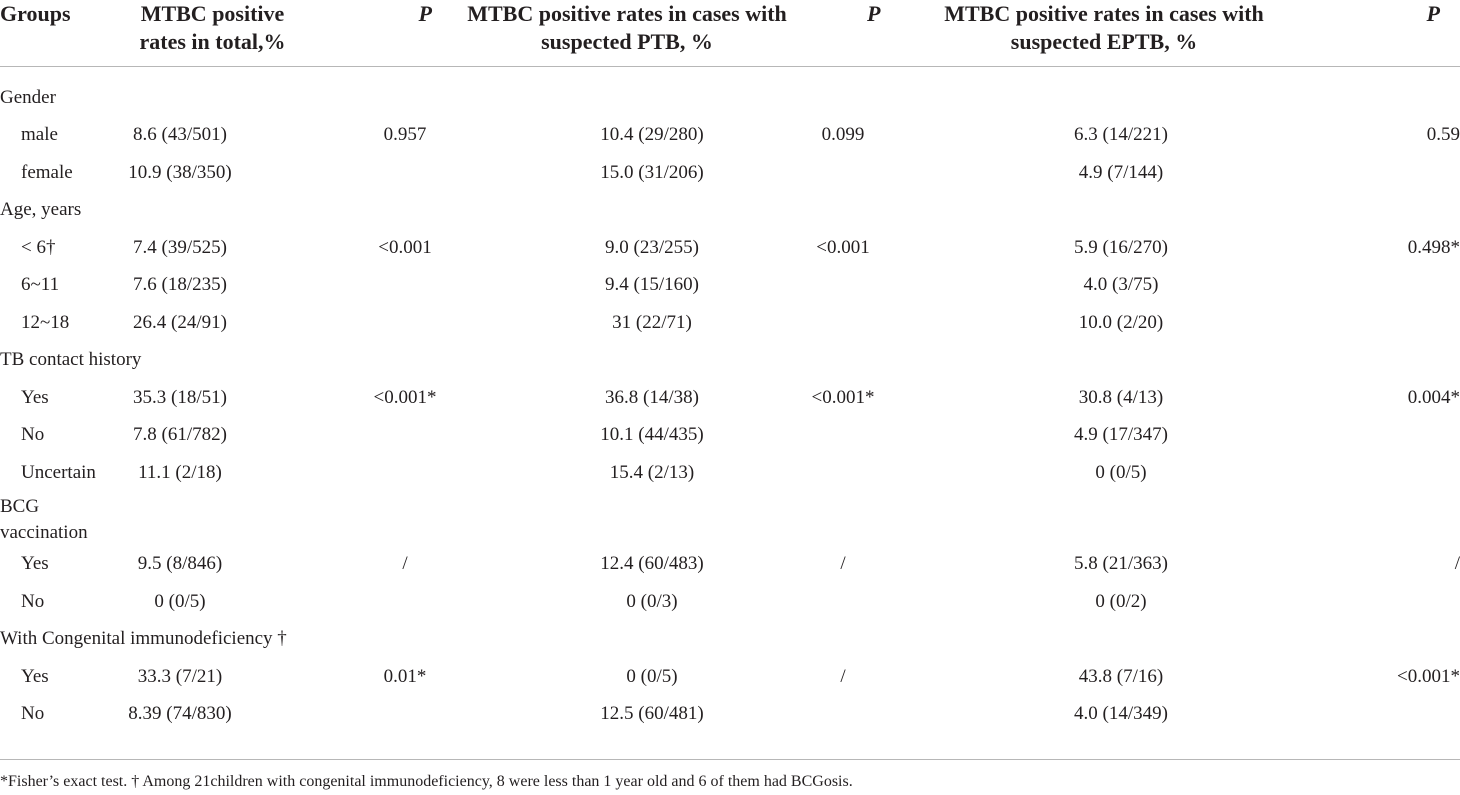  What do you see at coordinates (180, 472) in the screenshot?
I see `cell-total: 11.1 (2/18)` at bounding box center [180, 472].